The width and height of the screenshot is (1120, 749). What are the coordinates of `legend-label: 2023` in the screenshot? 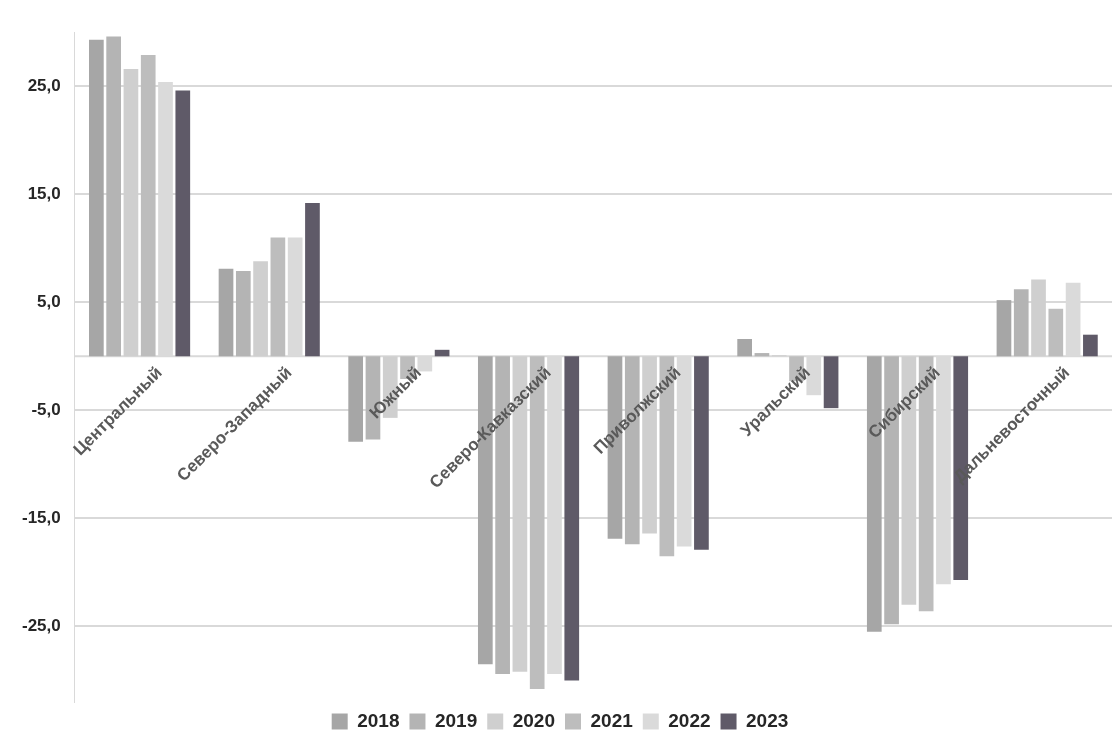 It's located at (767, 720).